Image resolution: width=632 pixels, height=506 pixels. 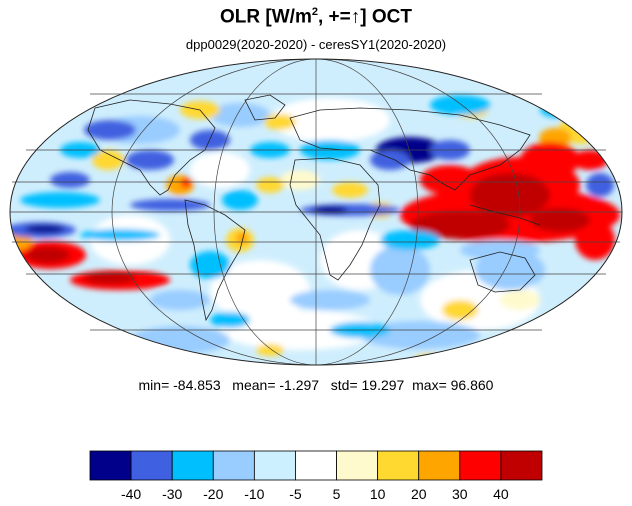 I want to click on colorbar-tick-label: 10, so click(x=378, y=494).